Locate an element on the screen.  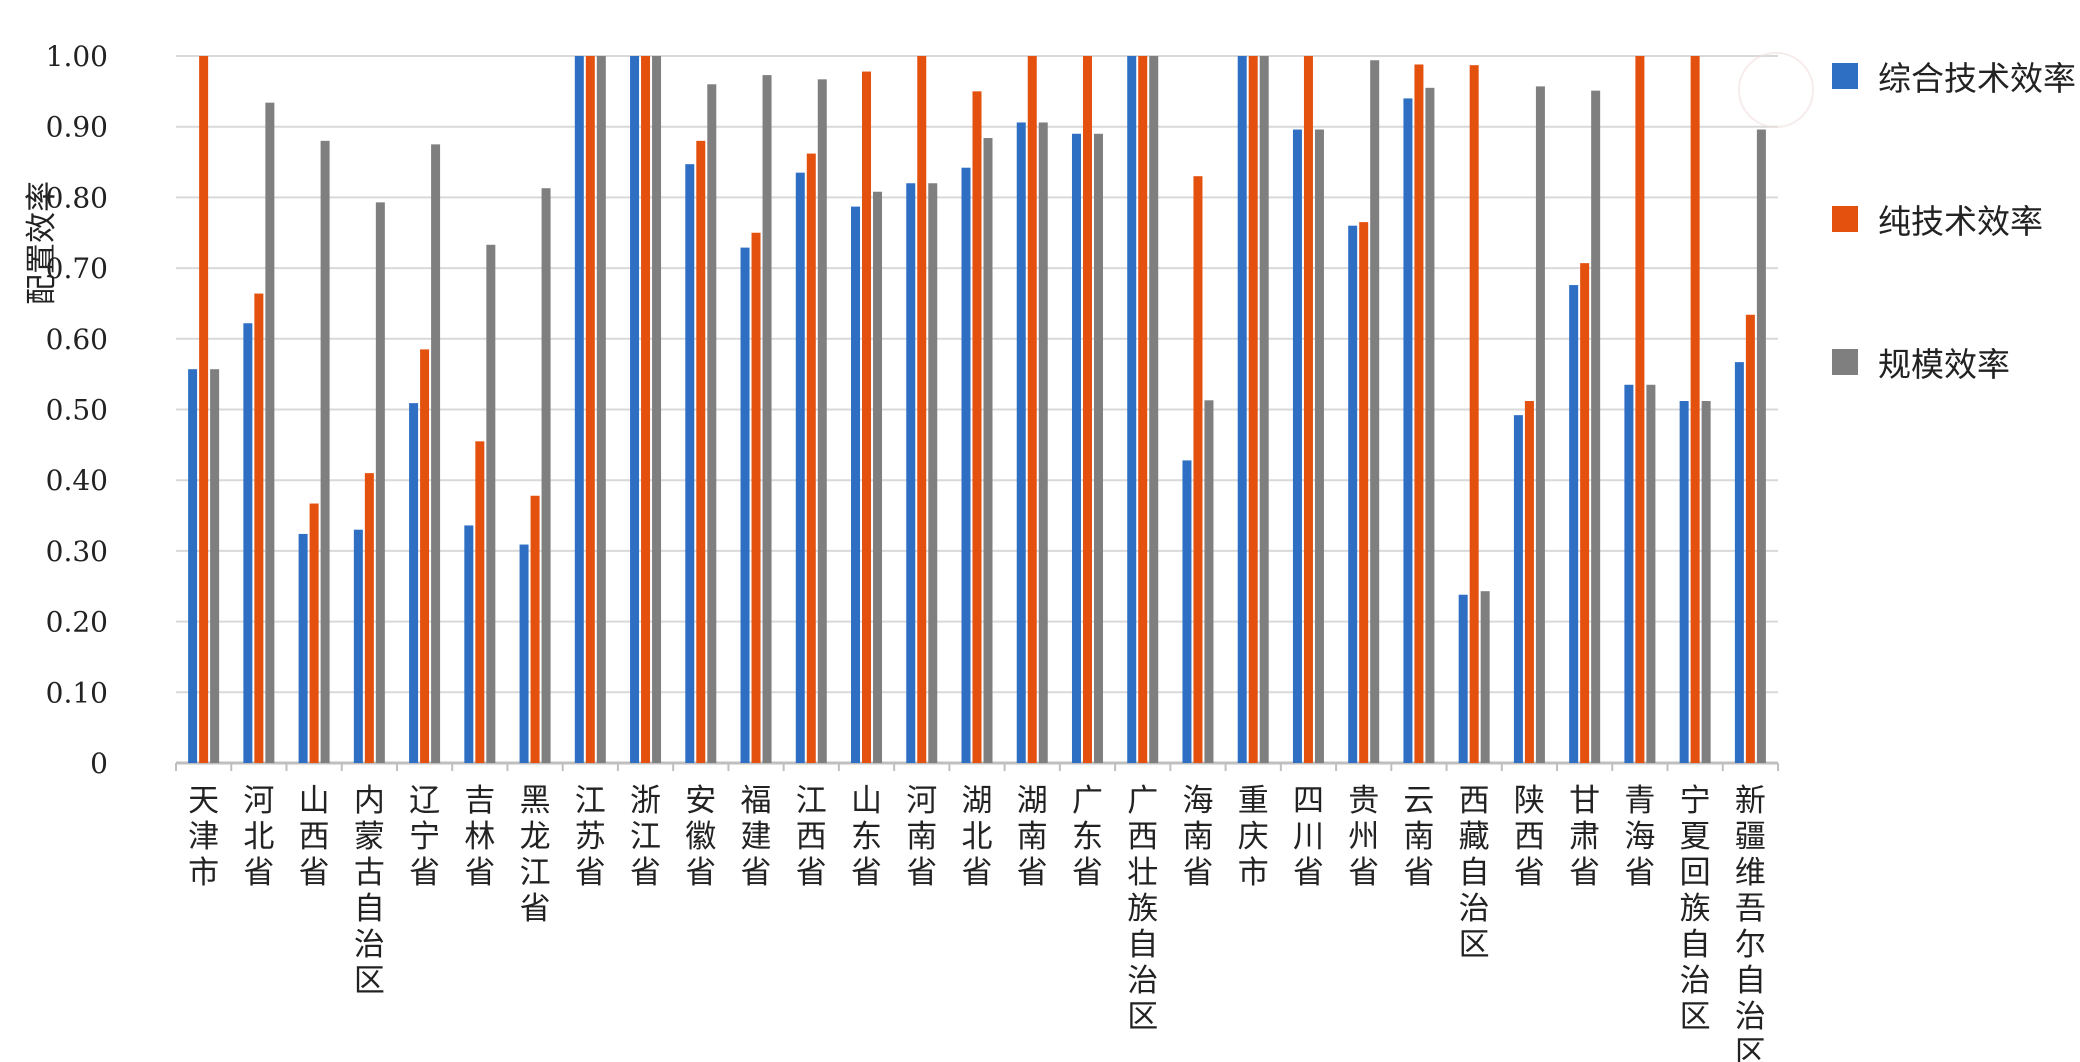
y-tick-label: 0.10 is located at coordinates (77, 692).